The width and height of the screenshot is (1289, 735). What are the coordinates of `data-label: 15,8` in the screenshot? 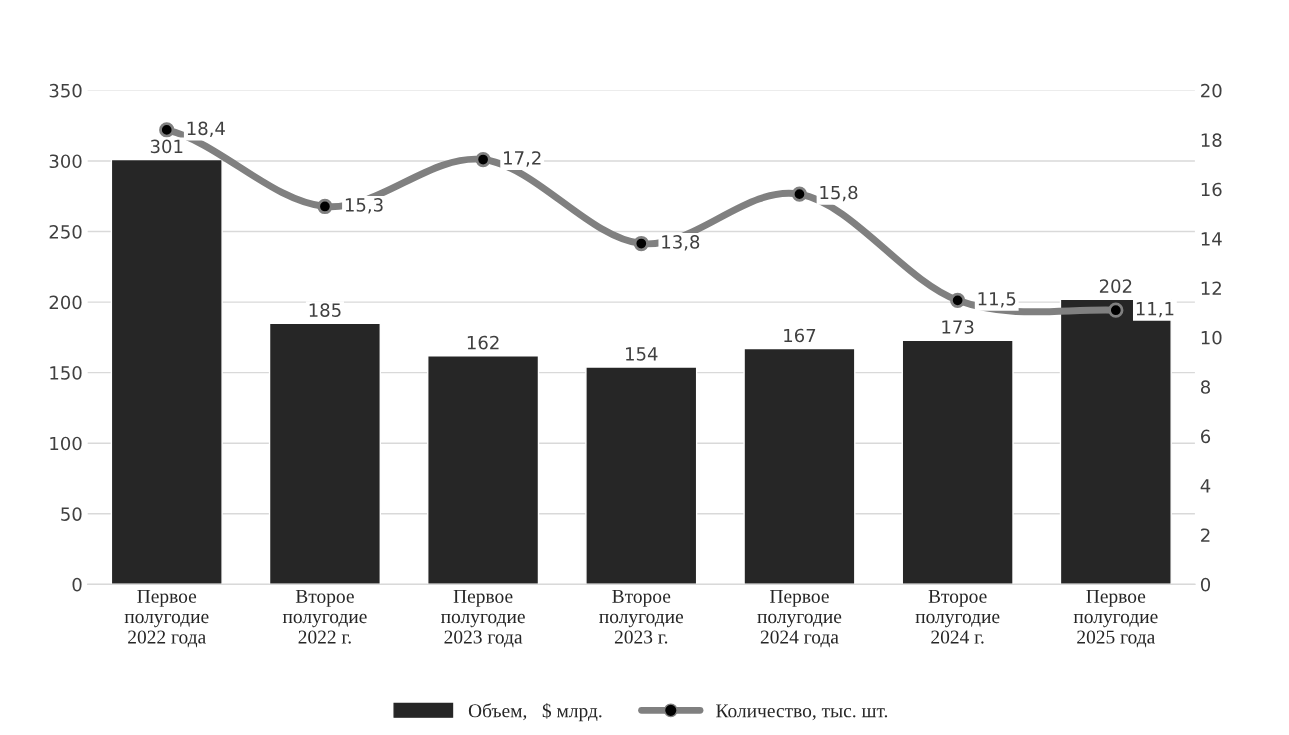 It's located at (839, 193).